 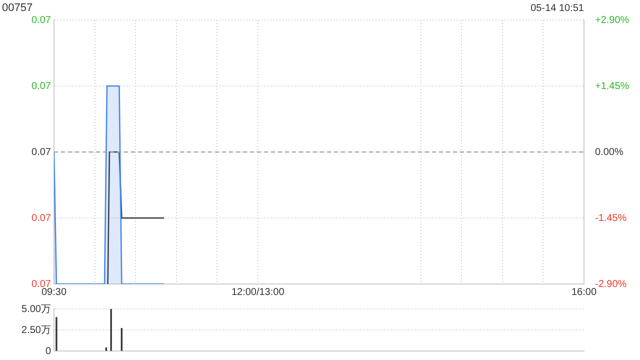 What do you see at coordinates (584, 292) in the screenshot?
I see `x-tick-label: 16:00` at bounding box center [584, 292].